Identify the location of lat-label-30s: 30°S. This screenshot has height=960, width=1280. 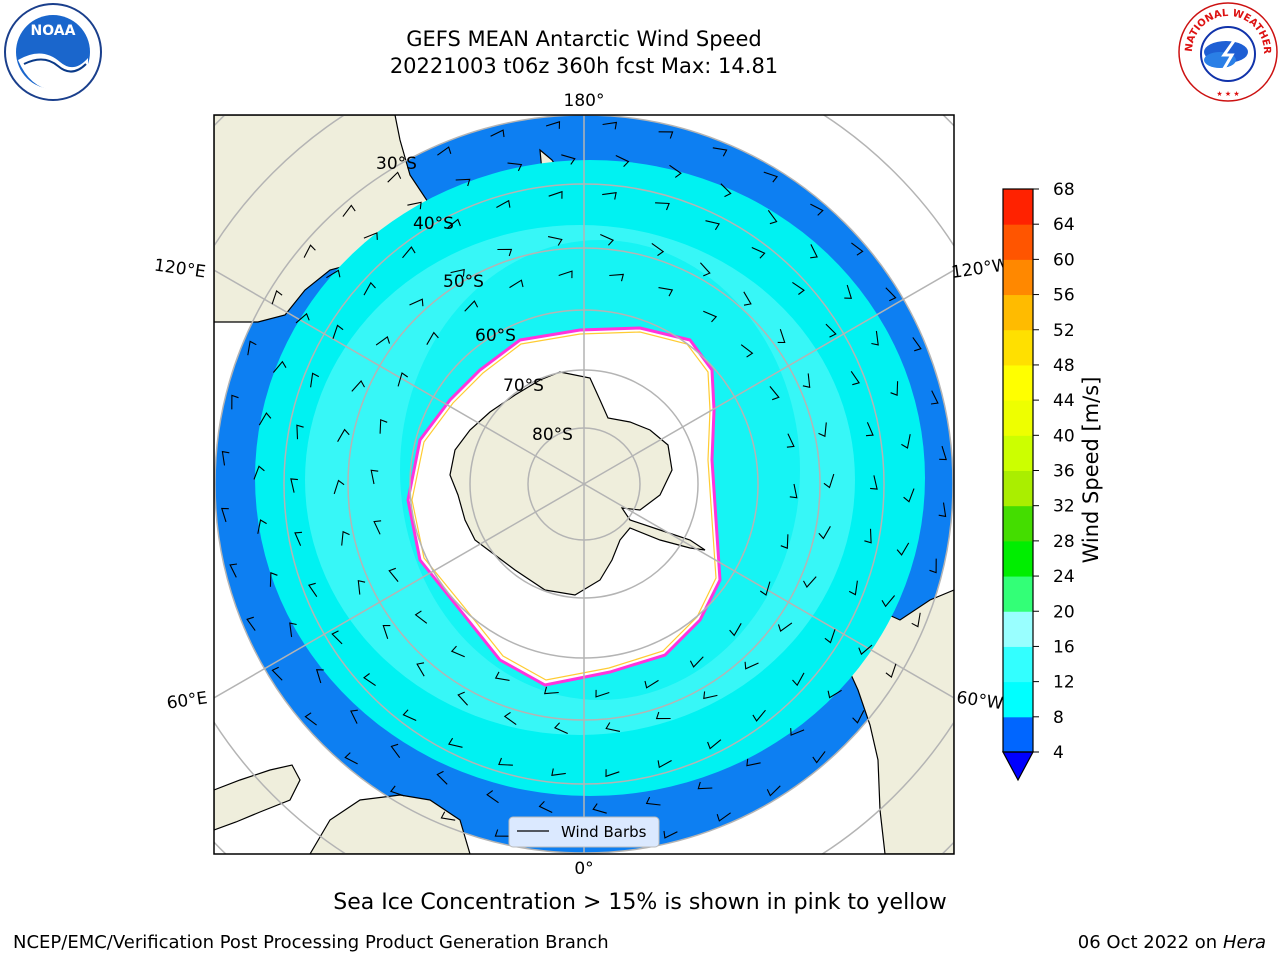
(396, 164).